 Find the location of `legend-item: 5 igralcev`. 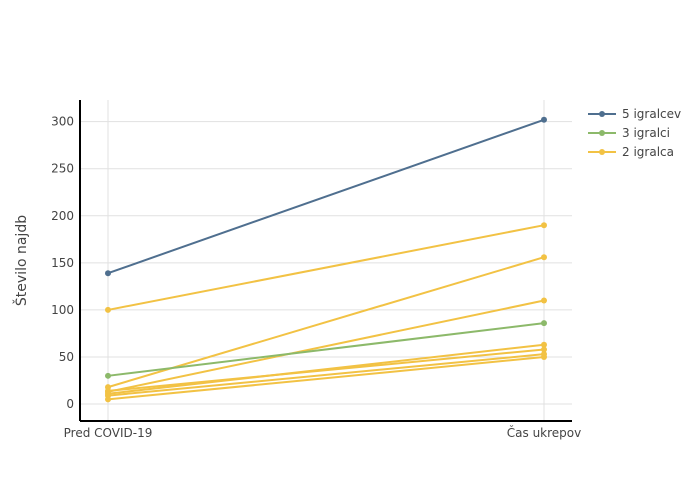

legend-item: 5 igralcev is located at coordinates (634, 114).